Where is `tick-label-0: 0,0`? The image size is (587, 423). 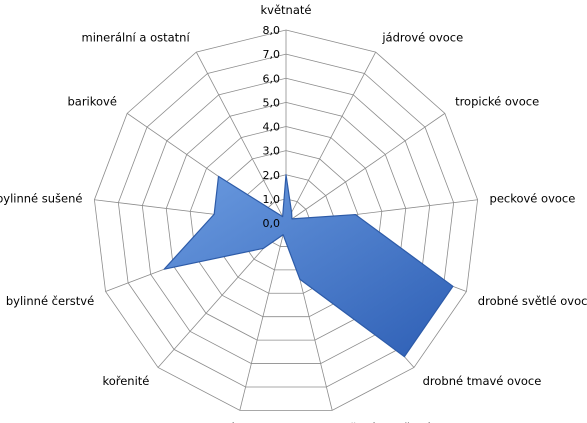
tick-label-0: 0,0 is located at coordinates (272, 223).